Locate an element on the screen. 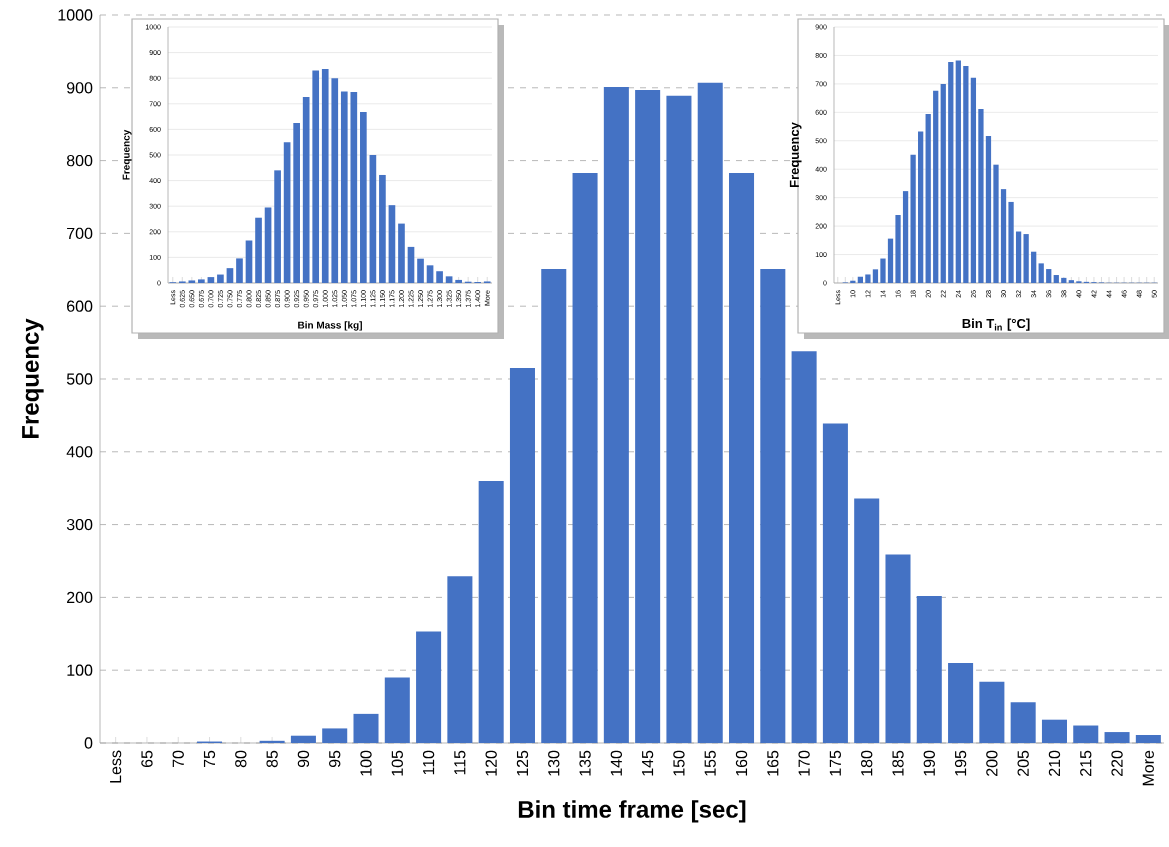 The height and width of the screenshot is (847, 1169). y-tick-label: 900 is located at coordinates (80, 88).